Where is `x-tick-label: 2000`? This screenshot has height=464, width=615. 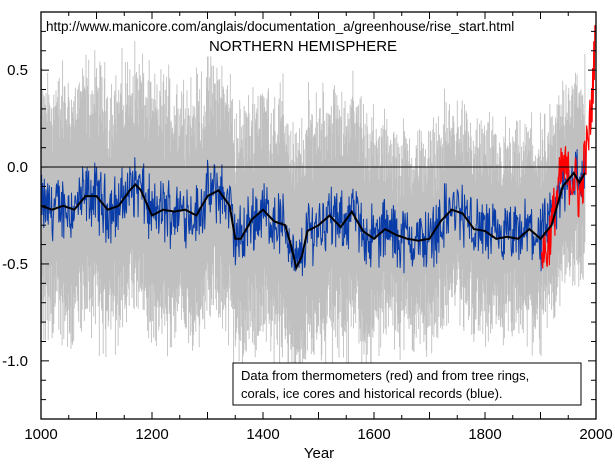 x-tick-label: 2000 is located at coordinates (595, 434).